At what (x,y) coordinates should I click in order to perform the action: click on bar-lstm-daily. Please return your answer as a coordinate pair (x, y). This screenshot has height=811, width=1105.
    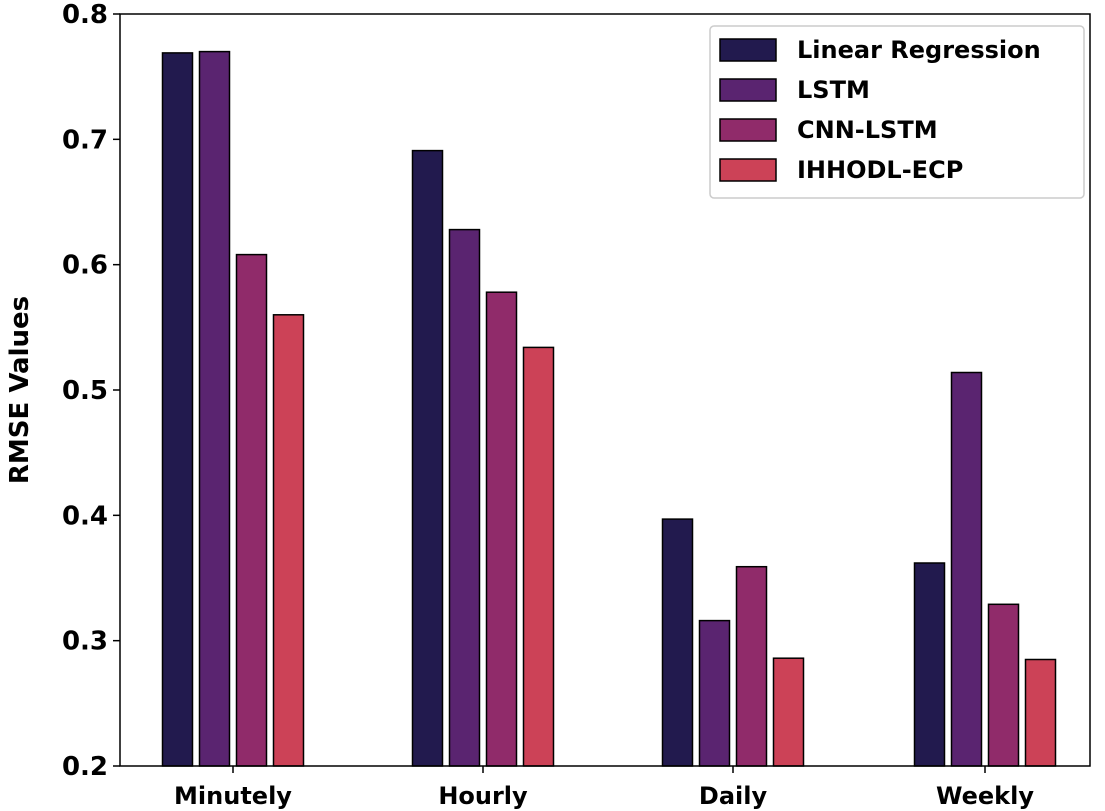
    Looking at the image, I should click on (714, 693).